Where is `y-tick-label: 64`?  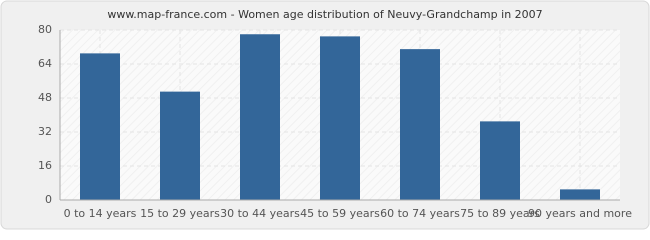
y-tick-label: 64 is located at coordinates (45, 63).